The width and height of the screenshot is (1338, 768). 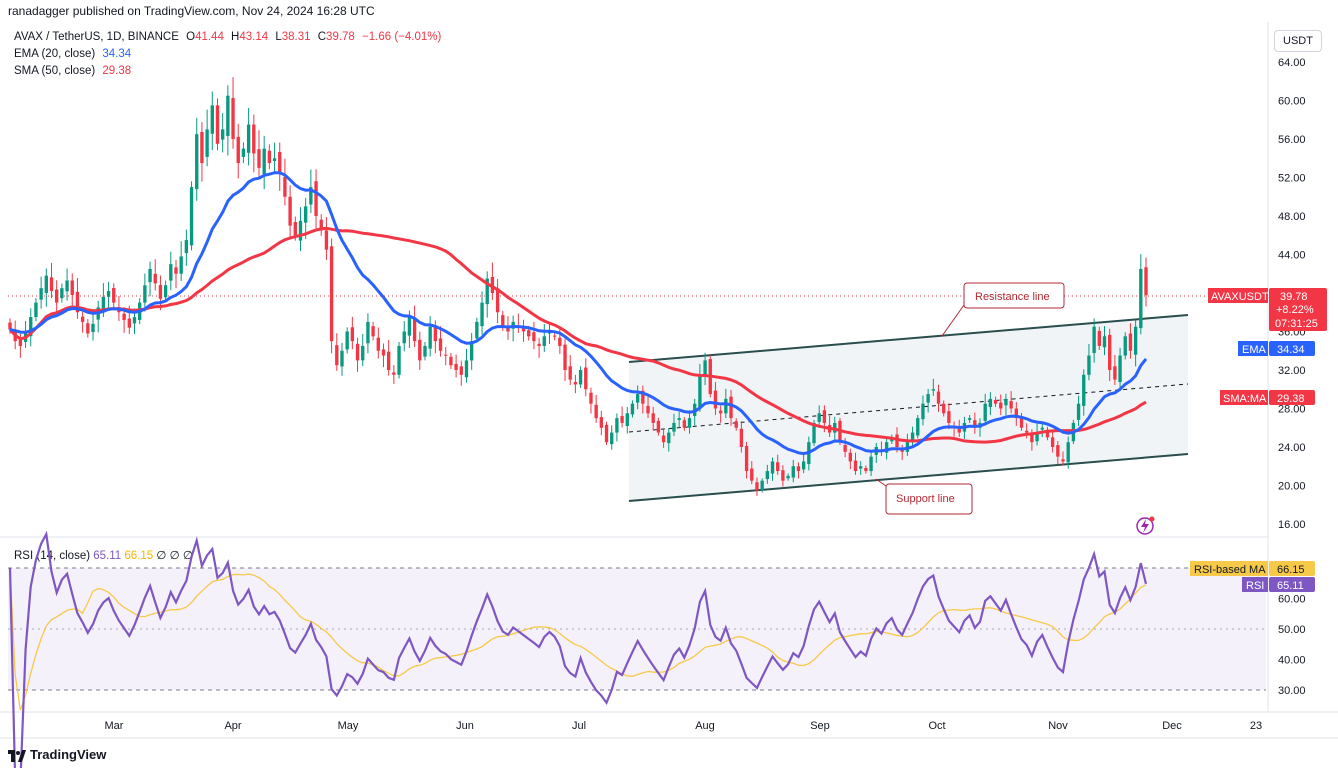 I want to click on resistance-callout: Resistance line, so click(x=1003, y=309).